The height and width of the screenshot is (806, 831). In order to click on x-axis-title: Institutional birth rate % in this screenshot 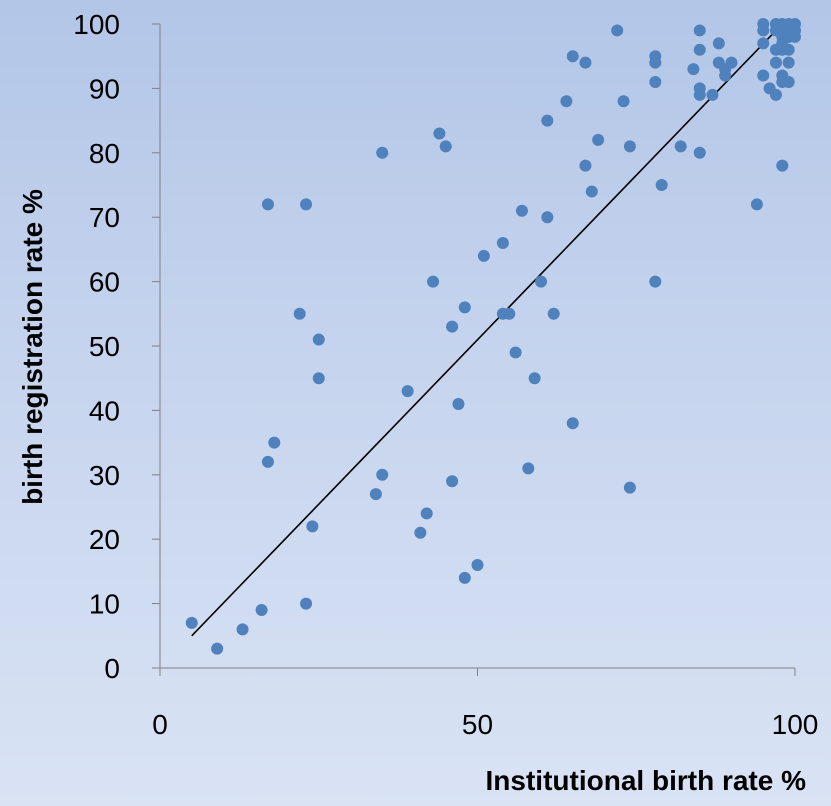, I will do `click(646, 780)`.